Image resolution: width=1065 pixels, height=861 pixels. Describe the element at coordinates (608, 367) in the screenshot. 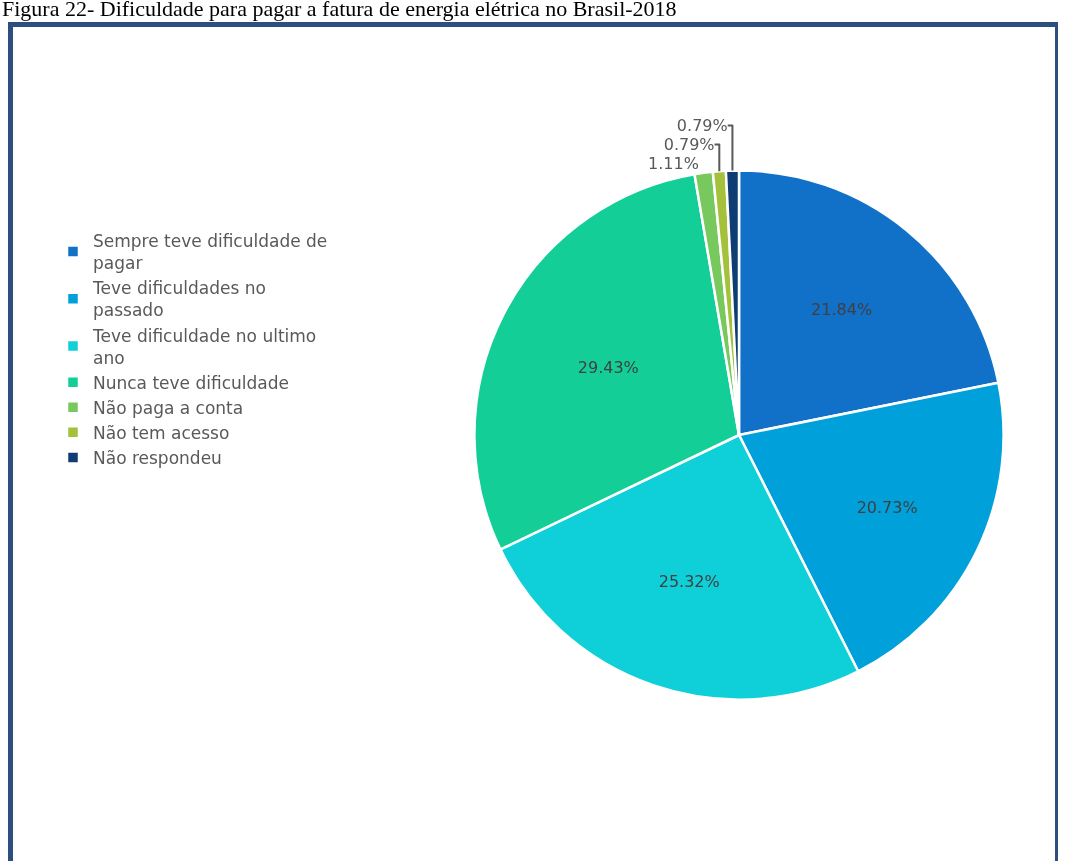

I see `data-label: 29.43%` at that location.